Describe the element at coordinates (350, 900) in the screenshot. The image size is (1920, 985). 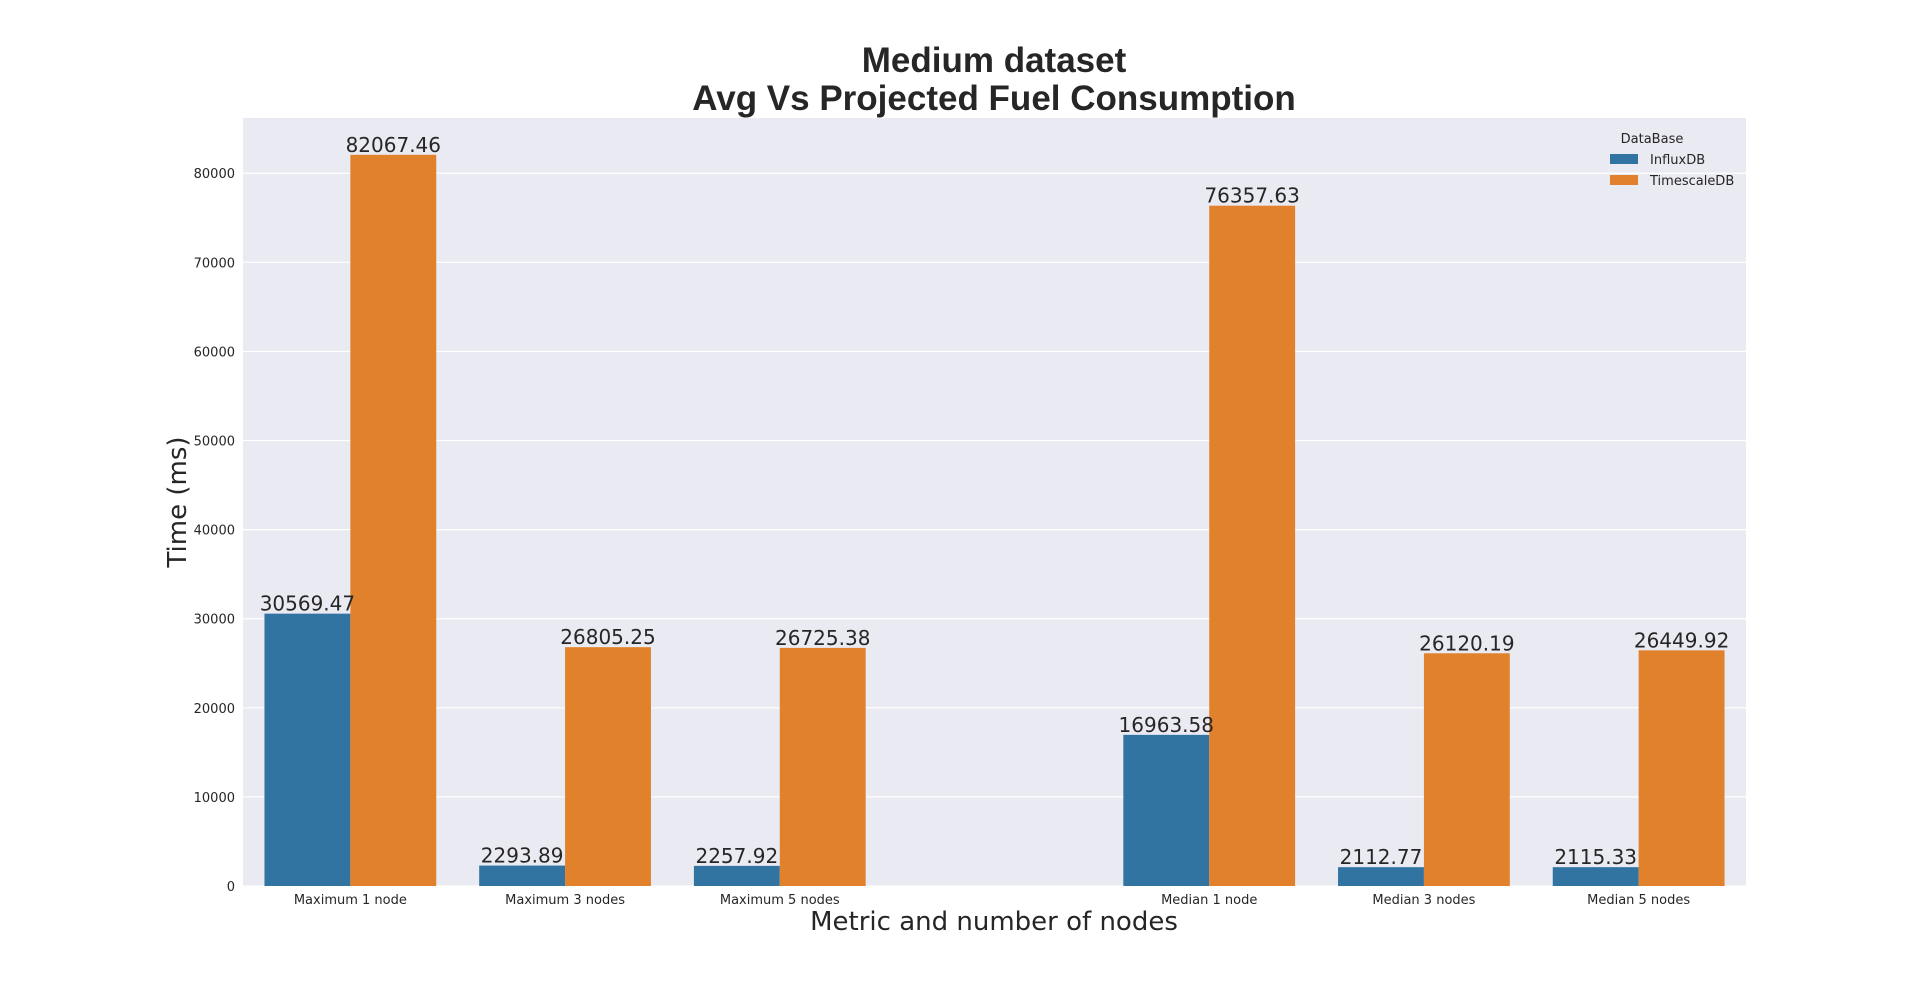
I see `x-tick-label: Maximum 1 node` at that location.